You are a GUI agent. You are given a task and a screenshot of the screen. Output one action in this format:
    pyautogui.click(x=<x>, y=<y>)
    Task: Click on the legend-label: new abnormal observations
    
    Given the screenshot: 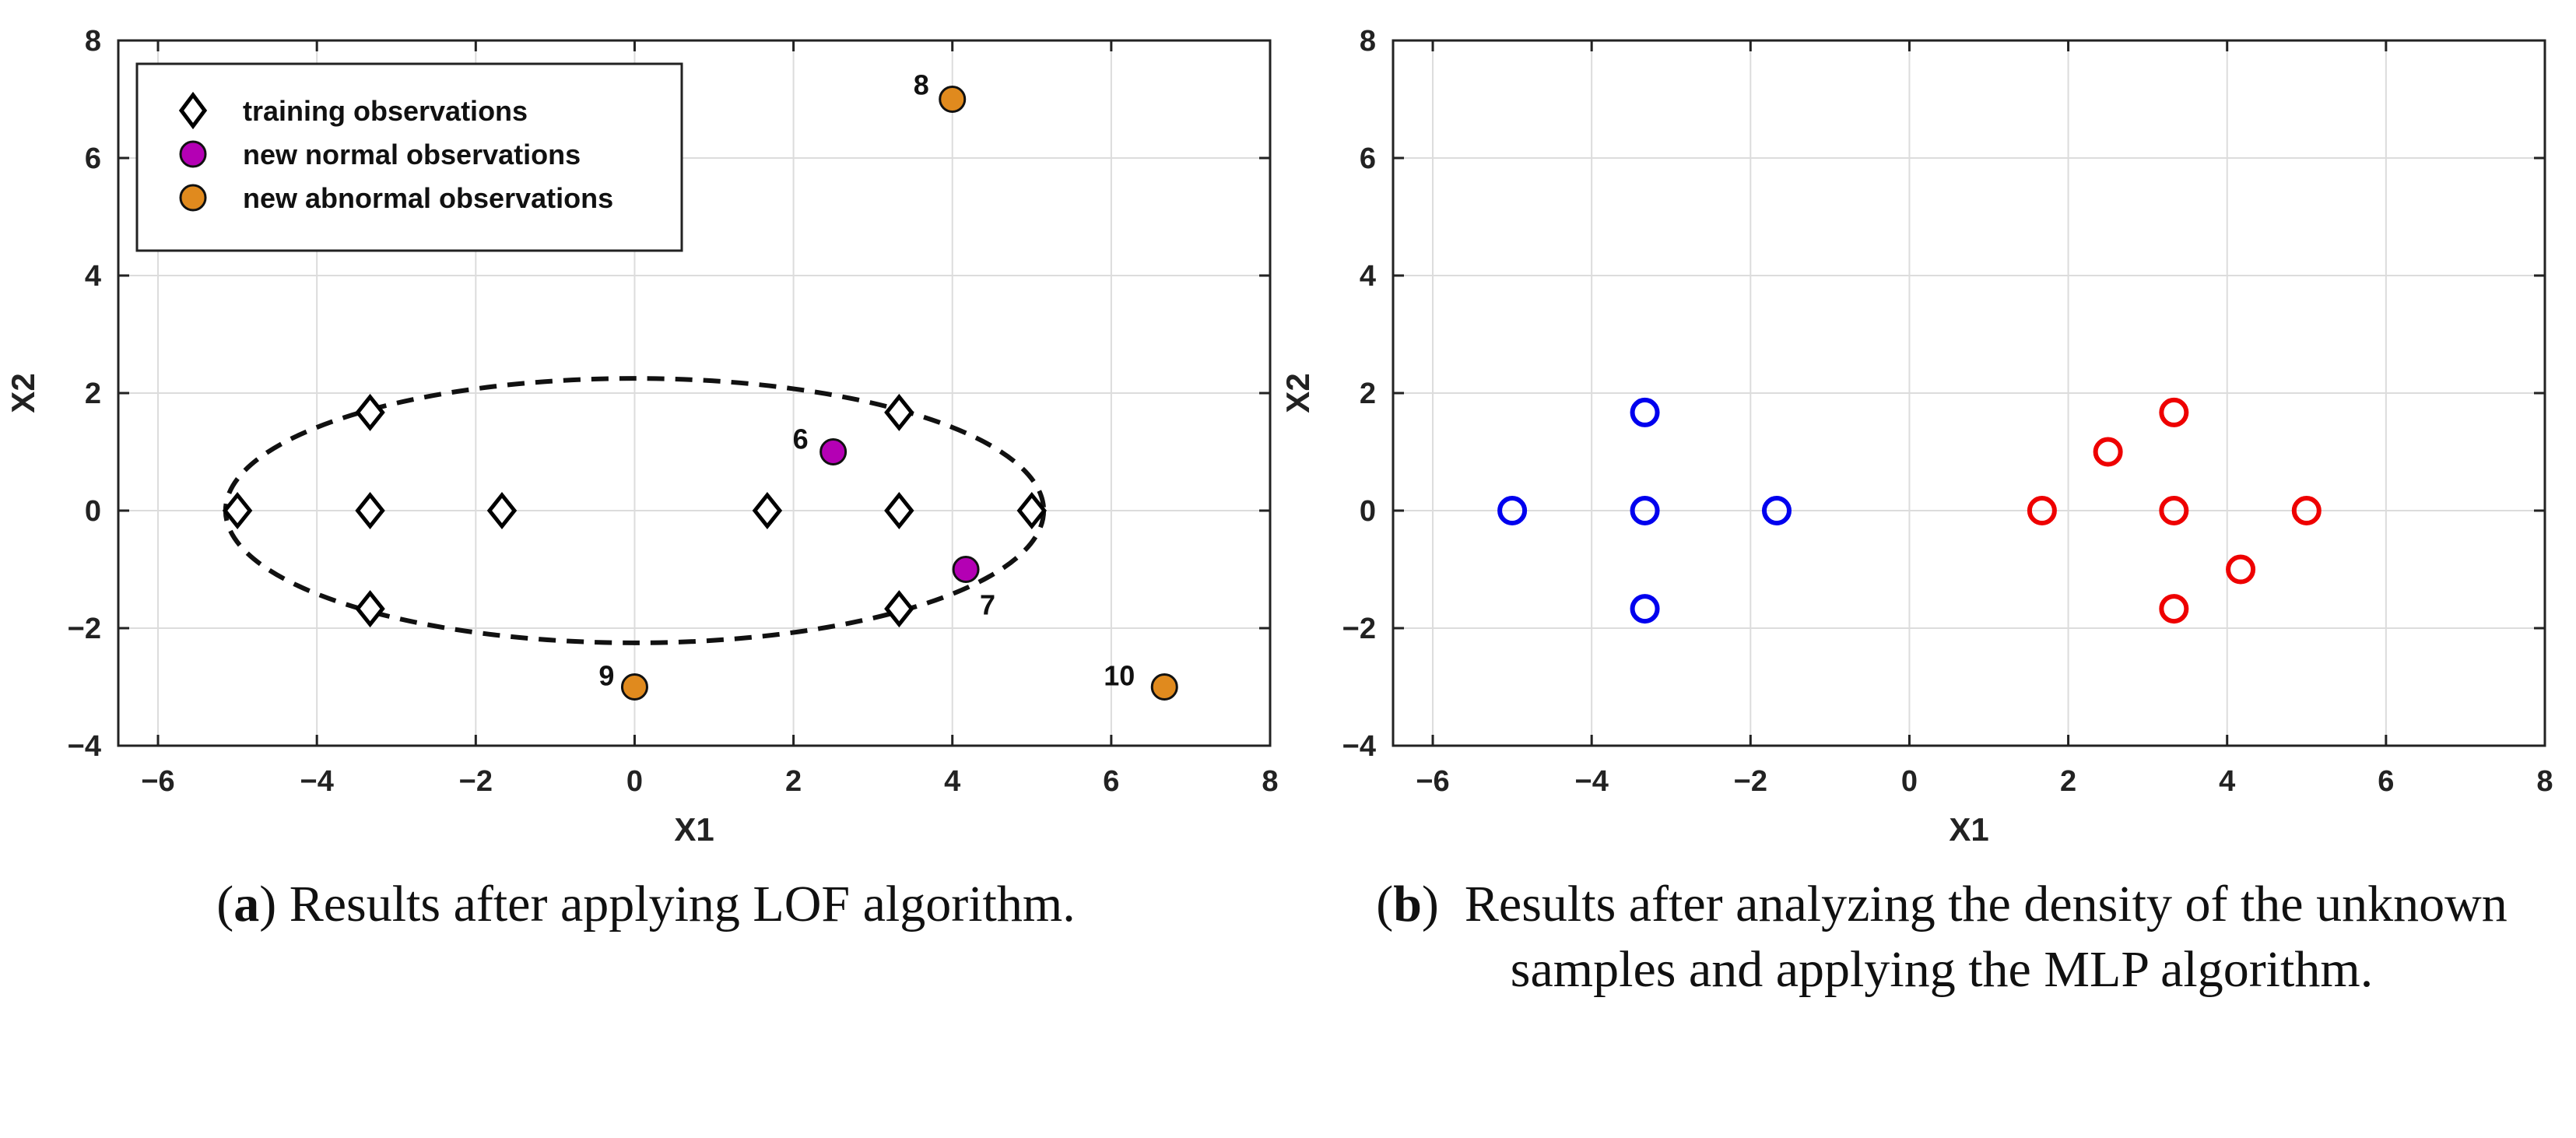 What is the action you would take?
    pyautogui.click(x=428, y=198)
    